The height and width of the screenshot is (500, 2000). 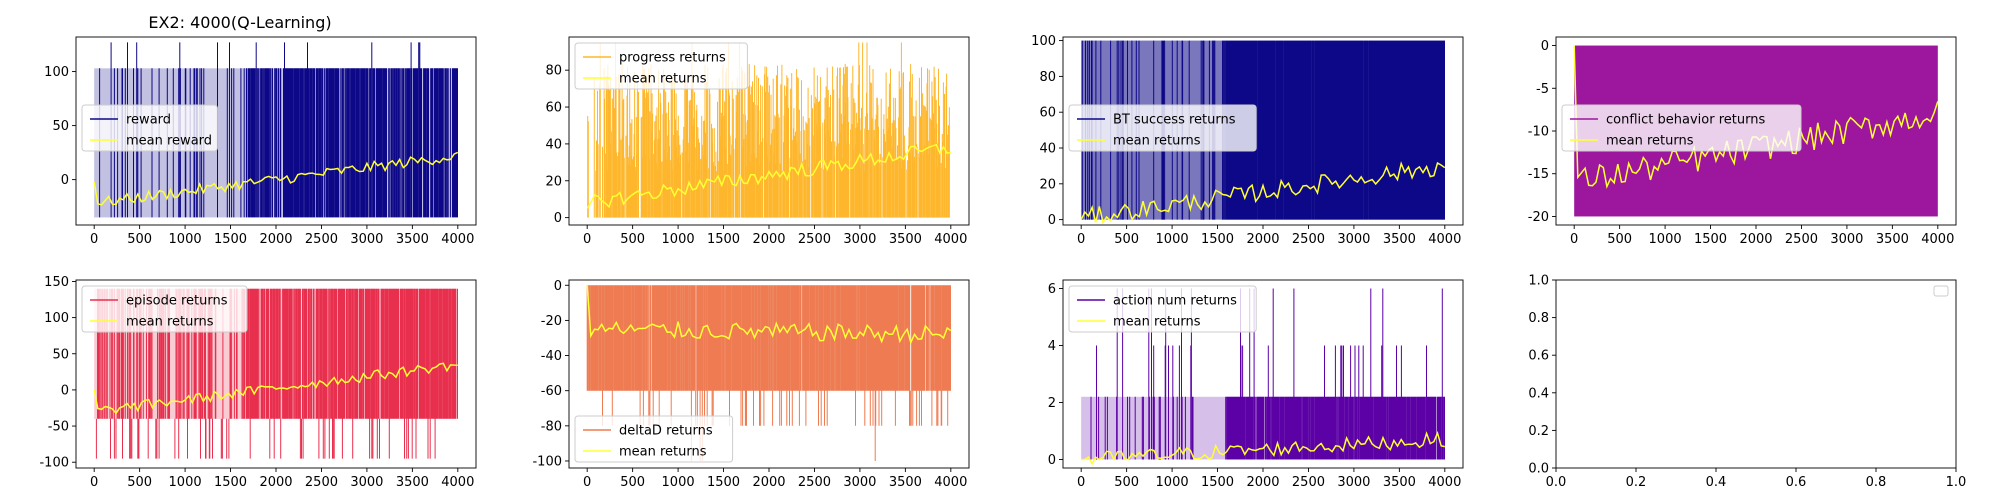 I want to click on legend: episode returns mean returns, so click(x=164, y=309).